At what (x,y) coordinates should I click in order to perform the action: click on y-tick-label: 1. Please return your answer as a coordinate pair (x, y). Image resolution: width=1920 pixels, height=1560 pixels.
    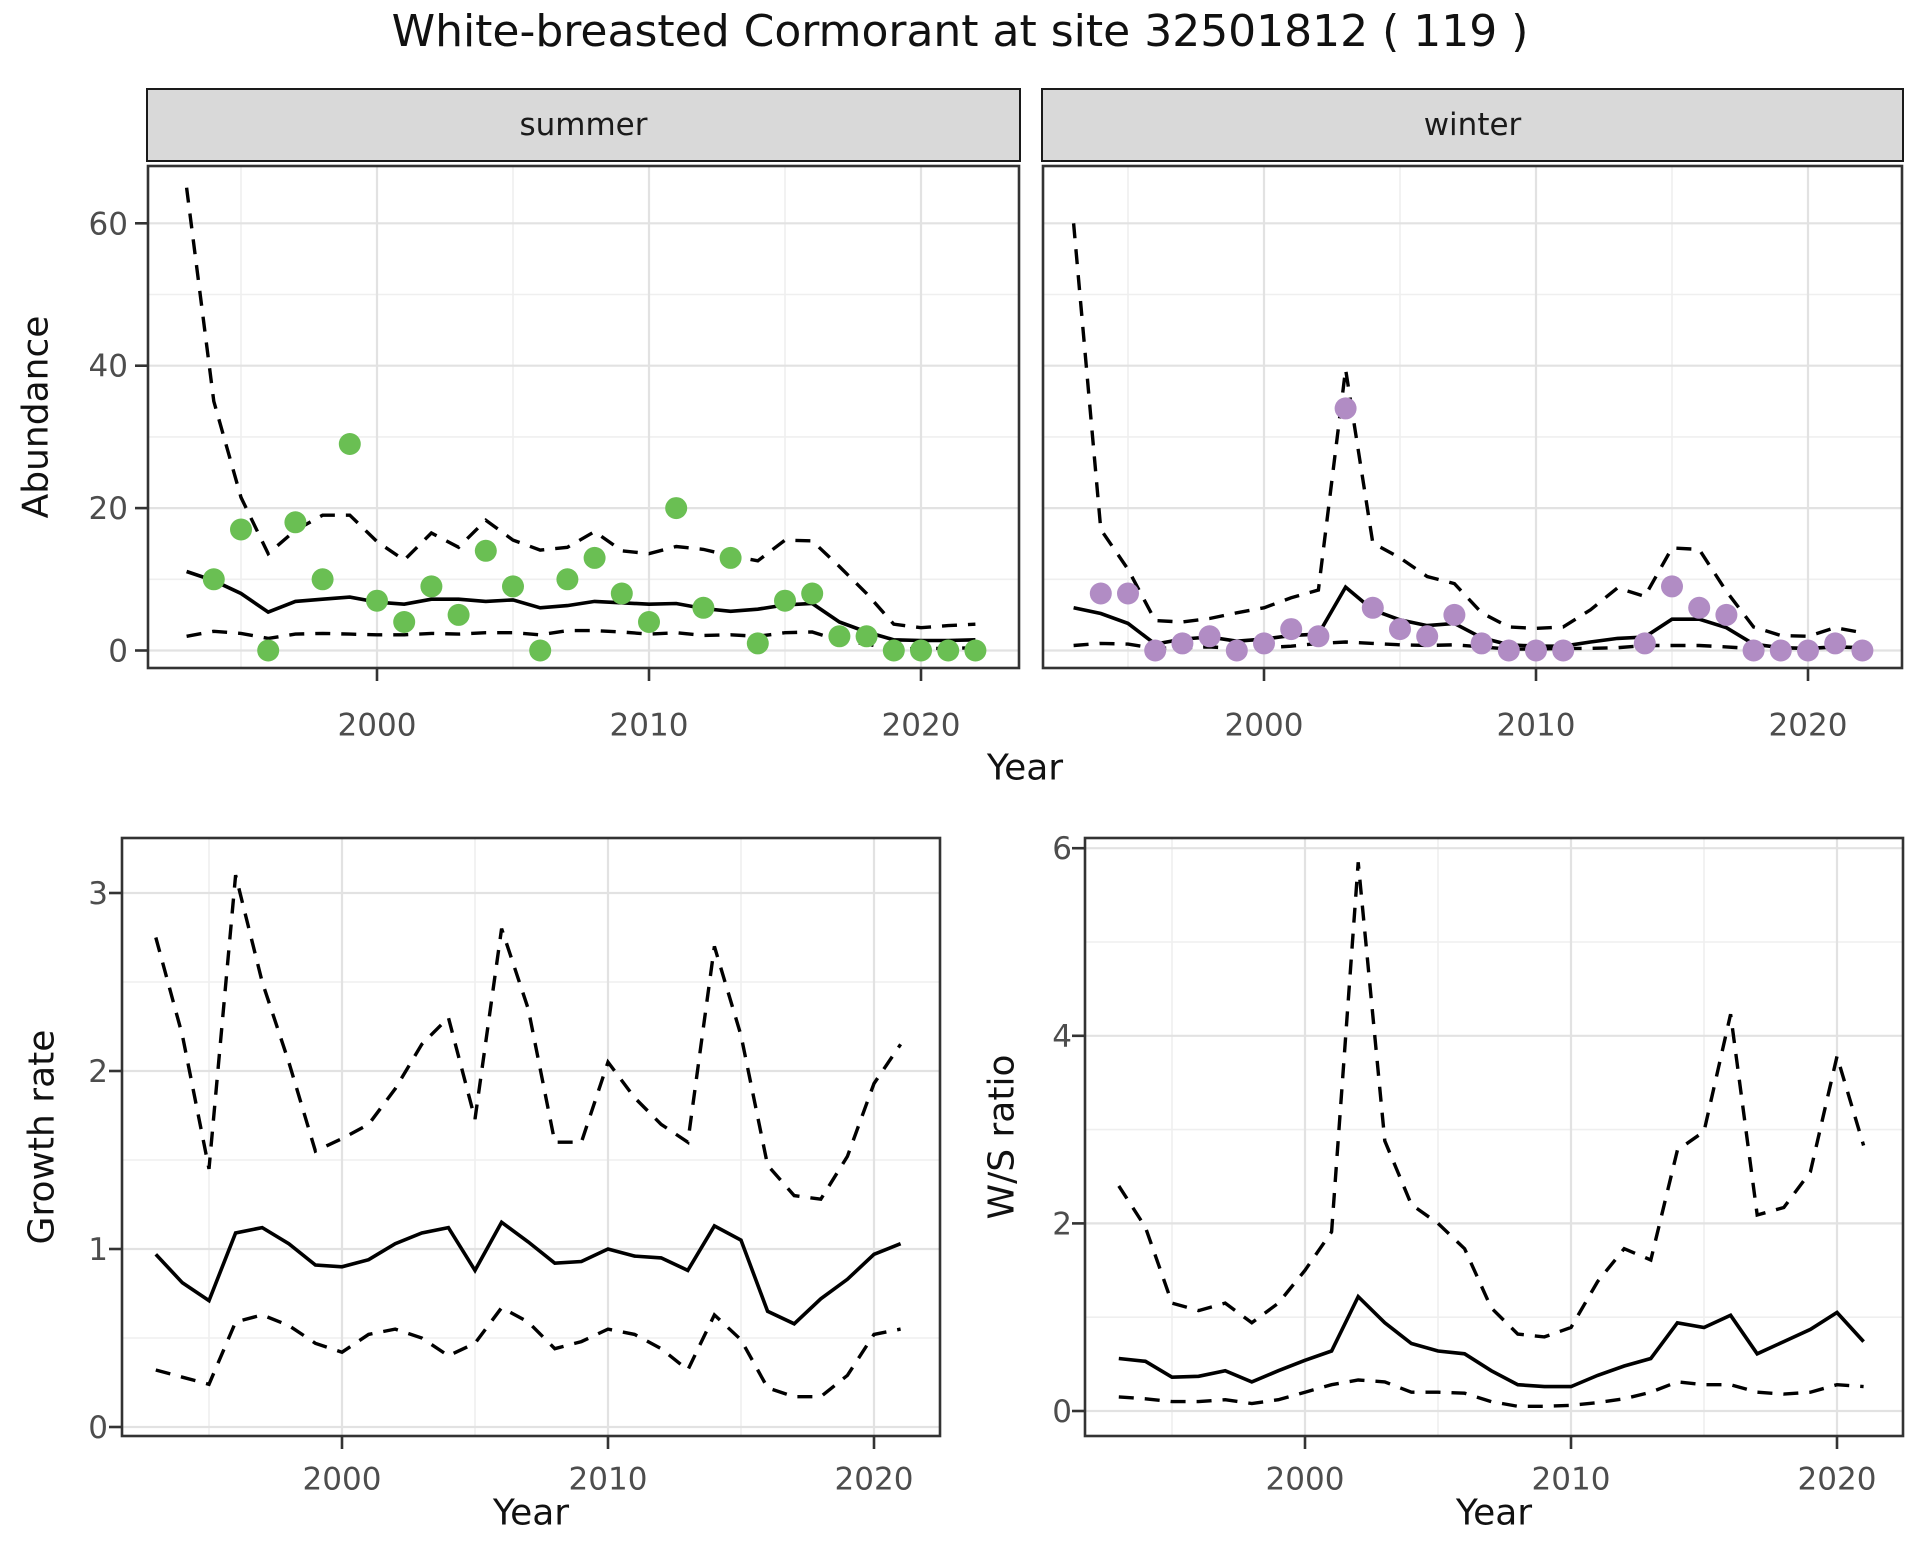
    Looking at the image, I should click on (98, 1250).